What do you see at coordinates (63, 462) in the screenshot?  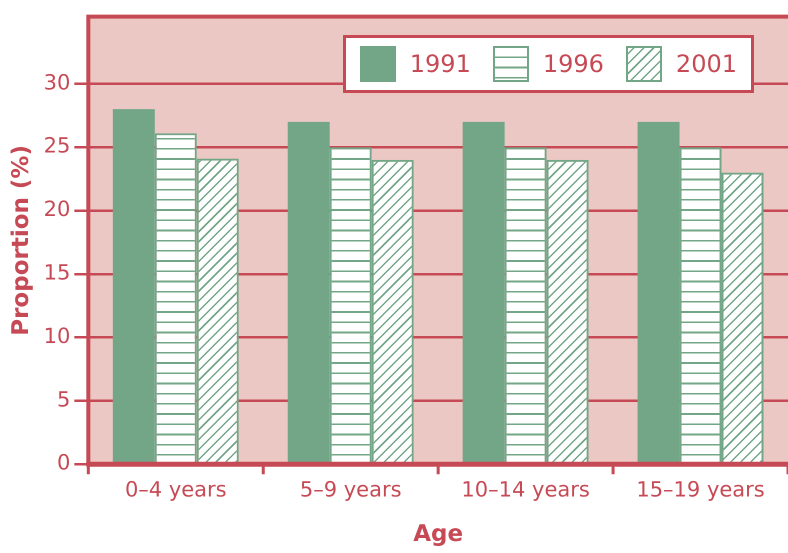 I see `y-tick-label: 0` at bounding box center [63, 462].